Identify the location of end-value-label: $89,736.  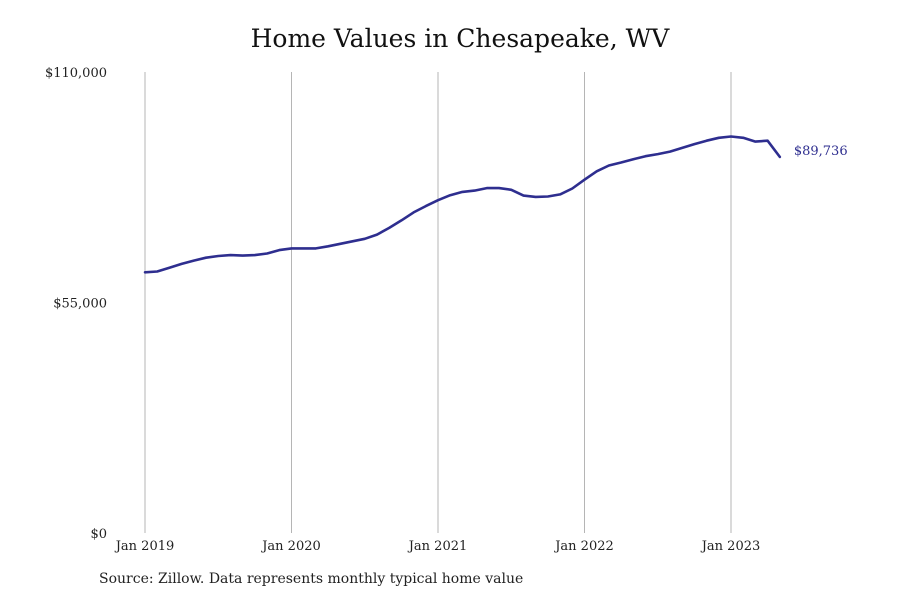
(821, 151).